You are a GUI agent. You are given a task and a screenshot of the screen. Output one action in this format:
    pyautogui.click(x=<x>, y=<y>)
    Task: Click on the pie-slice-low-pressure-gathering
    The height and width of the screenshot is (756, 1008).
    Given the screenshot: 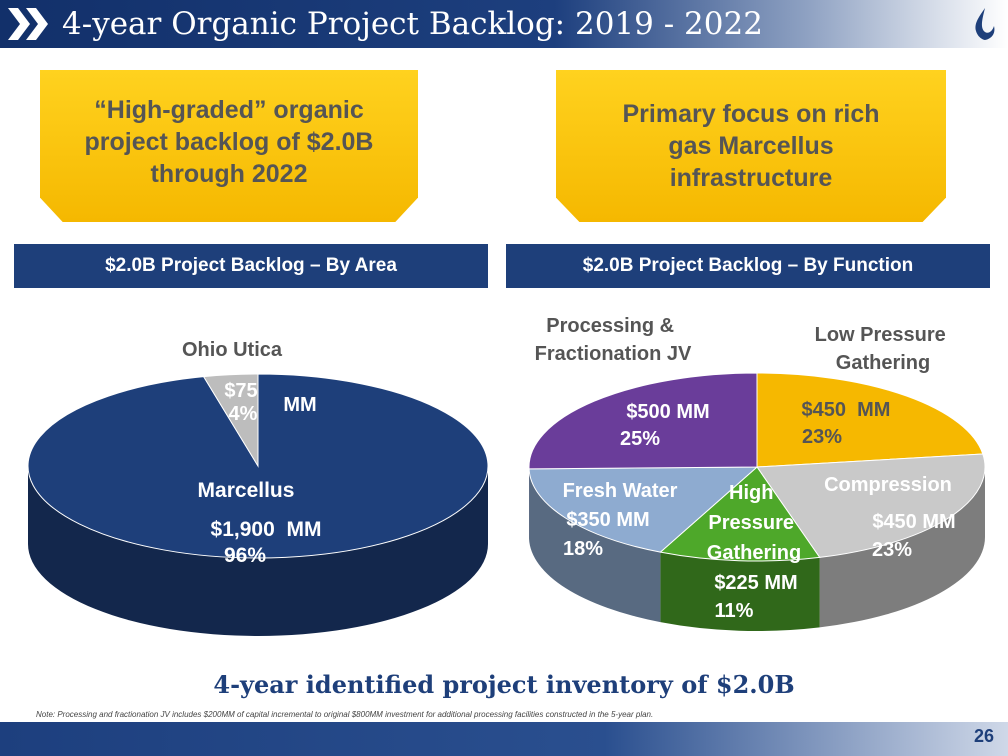 What is the action you would take?
    pyautogui.click(x=870, y=420)
    